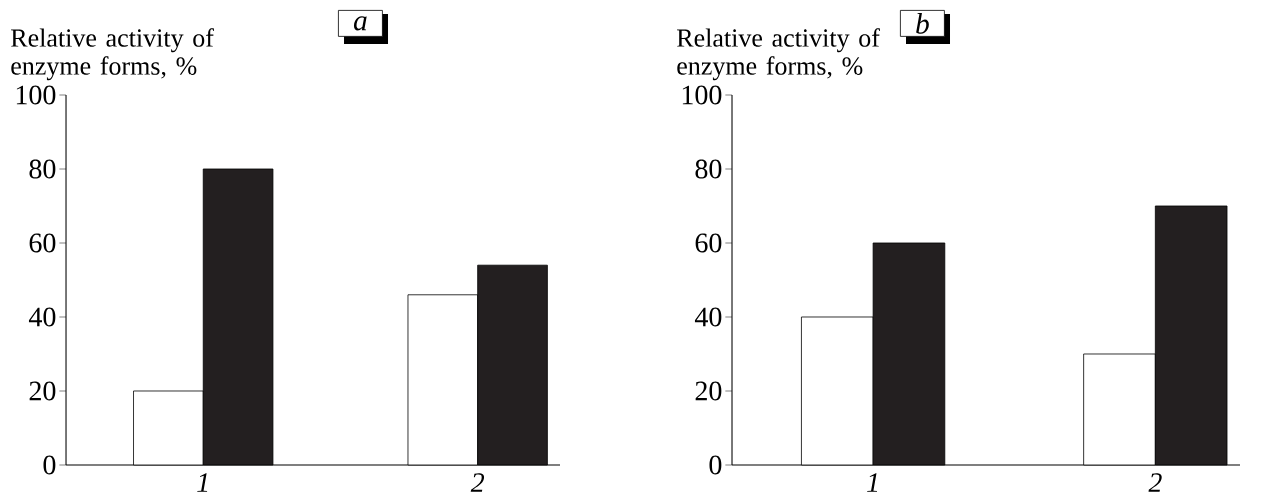  Describe the element at coordinates (922, 23) in the screenshot. I see `chart-title: b` at that location.